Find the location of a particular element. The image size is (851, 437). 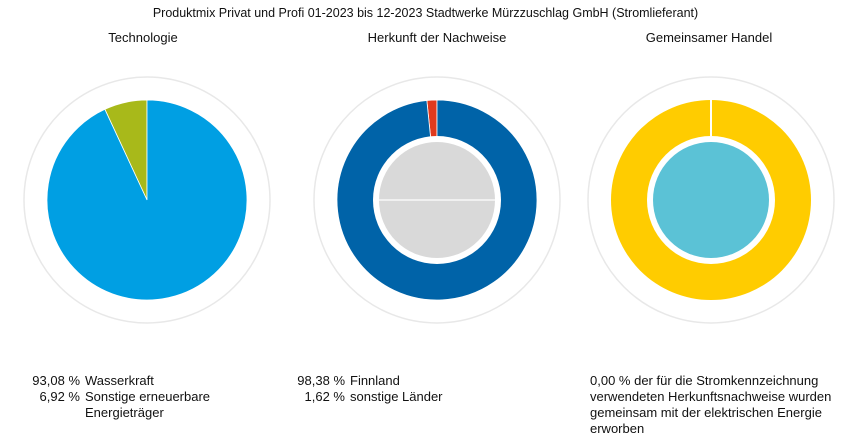

legend-label: sonstige Länder is located at coordinates (396, 396).